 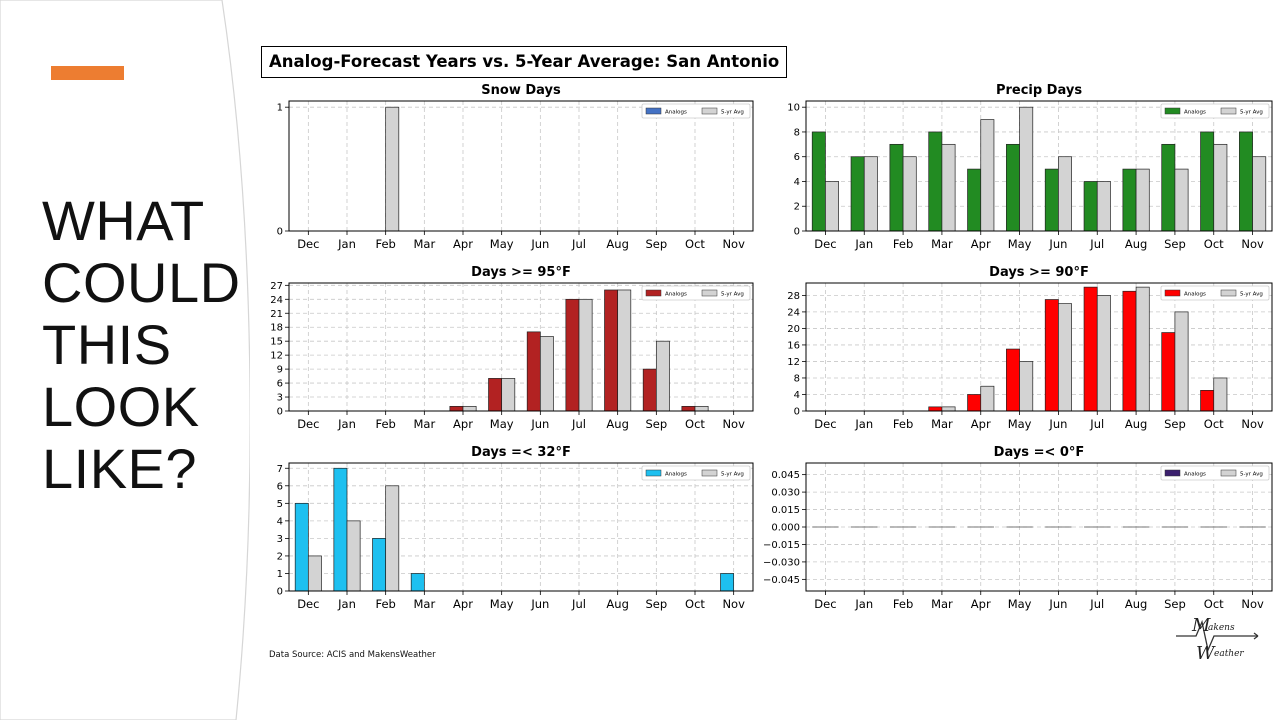 What do you see at coordinates (785, 528) in the screenshot?
I see `y-tick-label: 0.000` at bounding box center [785, 528].